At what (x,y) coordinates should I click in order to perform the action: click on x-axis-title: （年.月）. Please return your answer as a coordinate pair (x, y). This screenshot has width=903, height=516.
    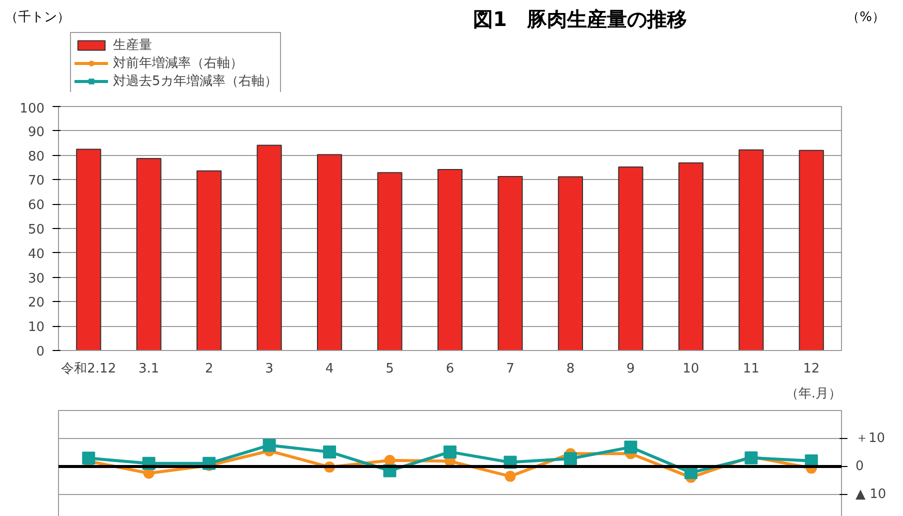
    Looking at the image, I should click on (813, 394).